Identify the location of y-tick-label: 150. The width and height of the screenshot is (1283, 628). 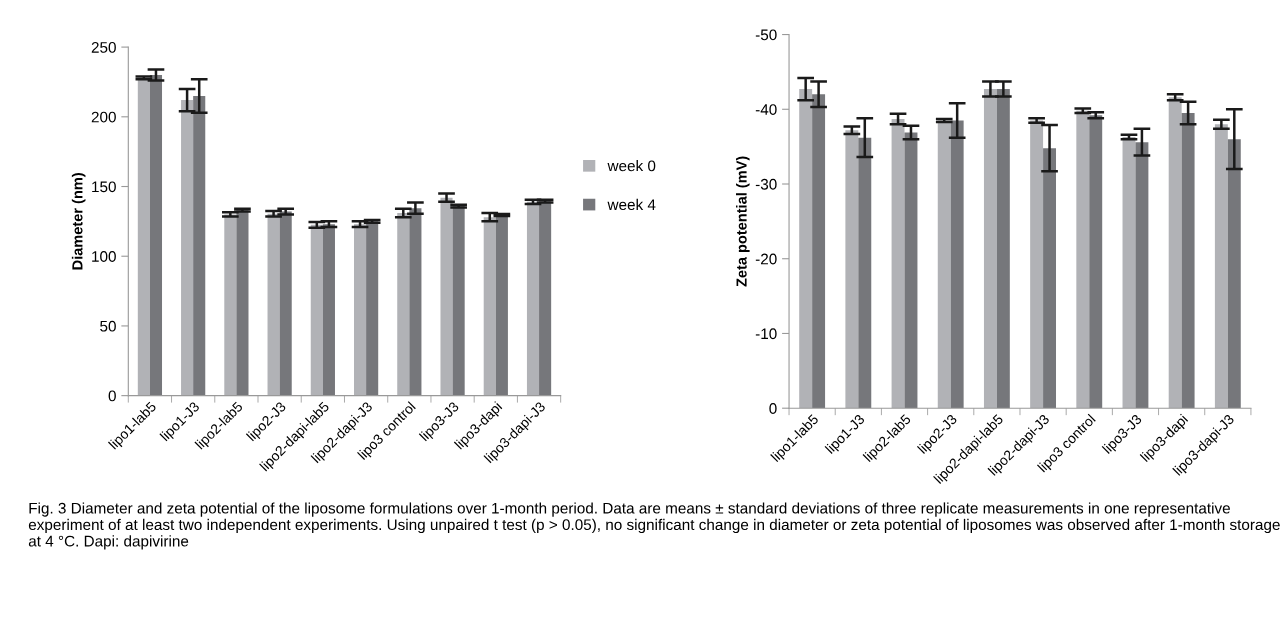
(104, 187).